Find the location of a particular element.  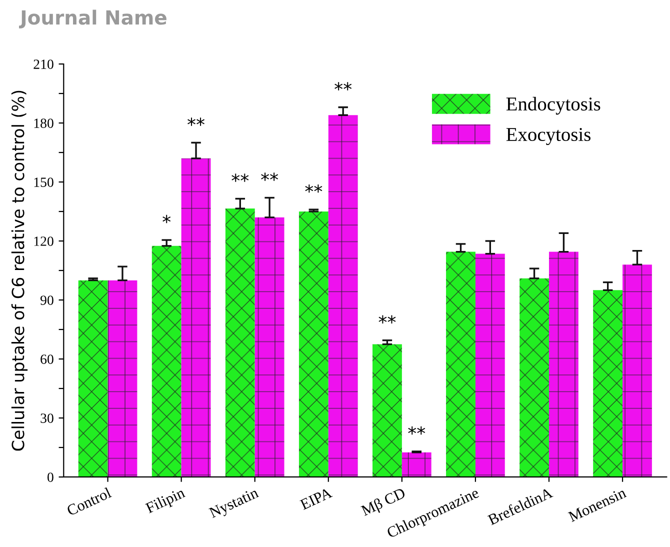

y-axis-title: Cellular uptake of C6 relative to control (%) is located at coordinates (19, 270).